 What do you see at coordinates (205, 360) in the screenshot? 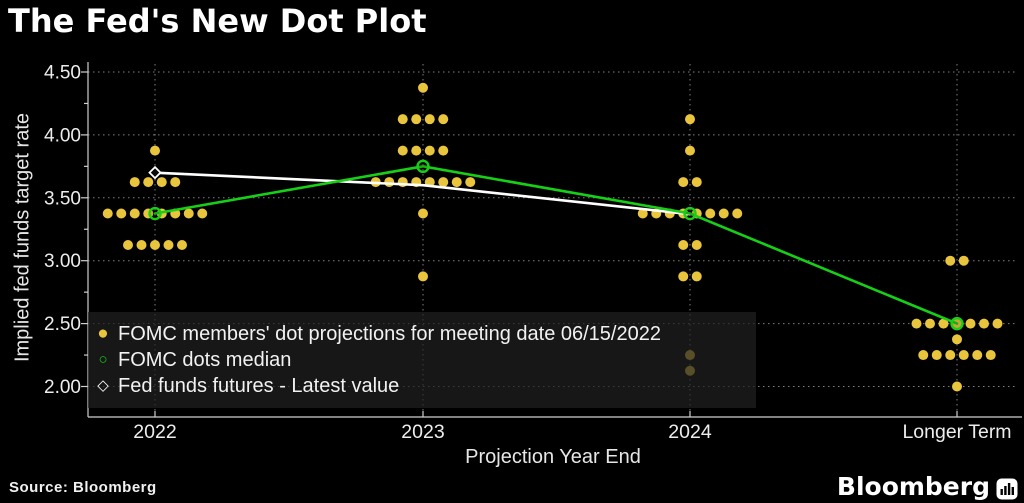
I see `legend-label: FOMC dots median` at bounding box center [205, 360].